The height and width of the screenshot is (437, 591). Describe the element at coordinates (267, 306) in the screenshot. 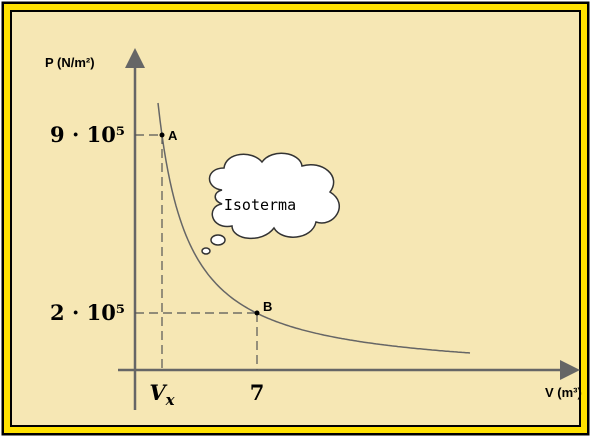

I see `point-label: B` at that location.